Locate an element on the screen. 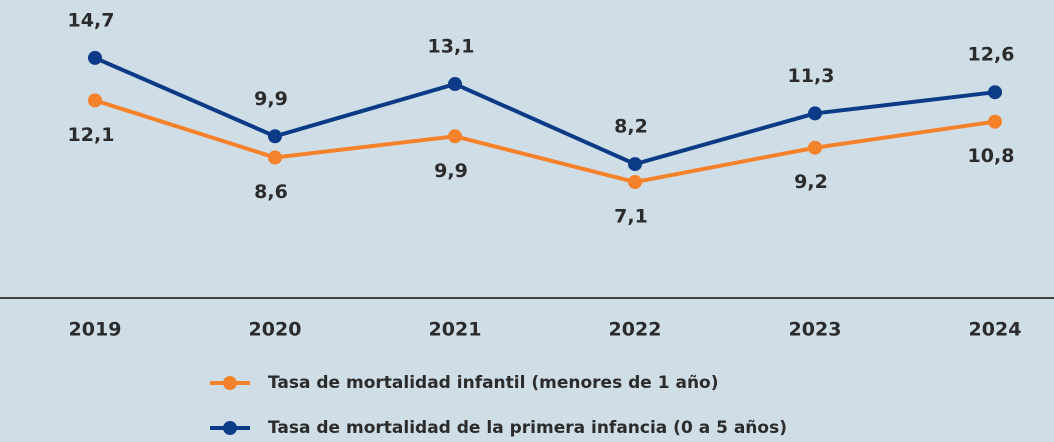  data-label: 12,1 is located at coordinates (91, 135).